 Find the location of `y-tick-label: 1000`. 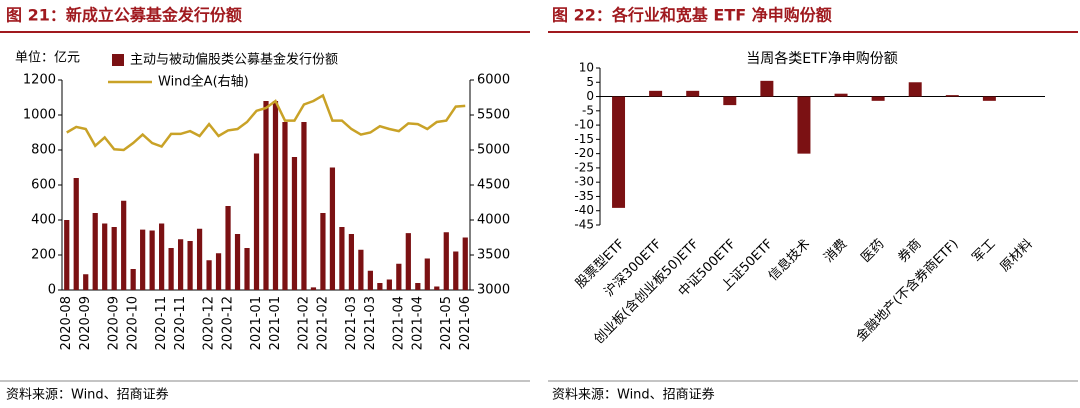

y-tick-label: 1000 is located at coordinates (39, 115).